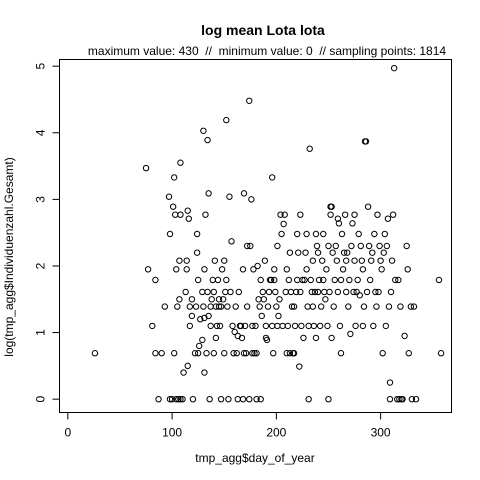  What do you see at coordinates (41, 199) in the screenshot?
I see `y-tick-label: 3` at bounding box center [41, 199].